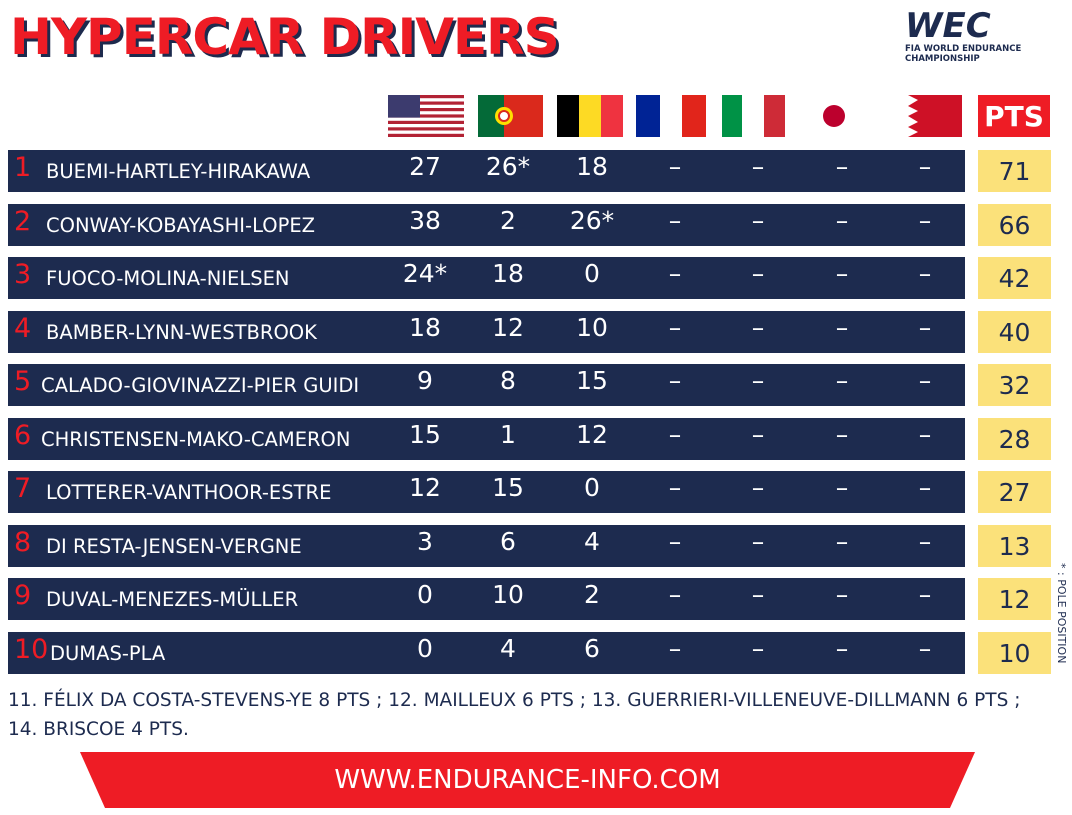 The height and width of the screenshot is (815, 1072). I want to click on points: 71, so click(1014, 171).